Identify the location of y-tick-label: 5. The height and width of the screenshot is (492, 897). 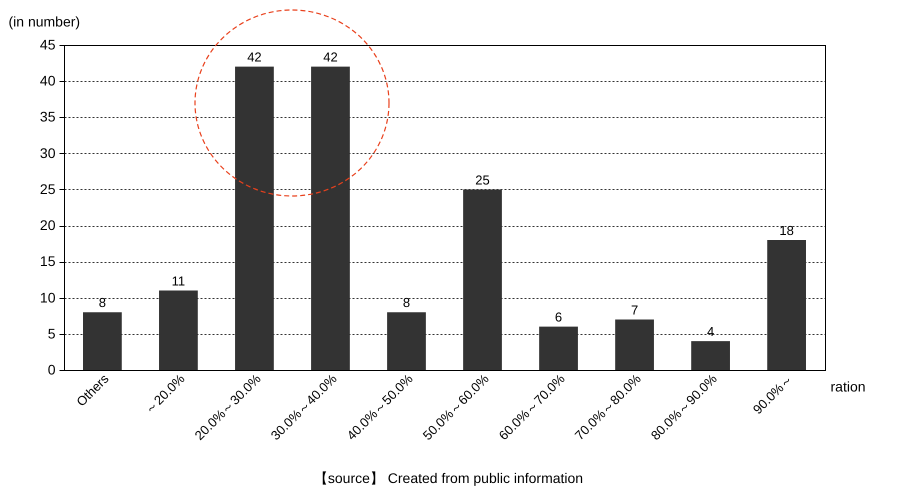
(52, 333).